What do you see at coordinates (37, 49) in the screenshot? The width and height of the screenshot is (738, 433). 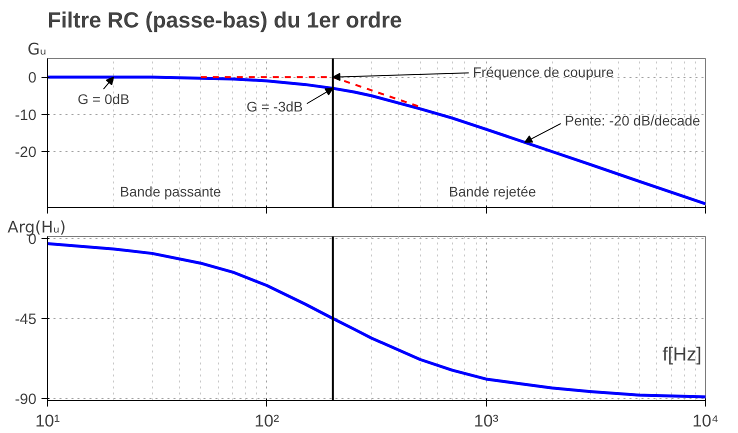 I see `y-axis-title: Gᵤ` at bounding box center [37, 49].